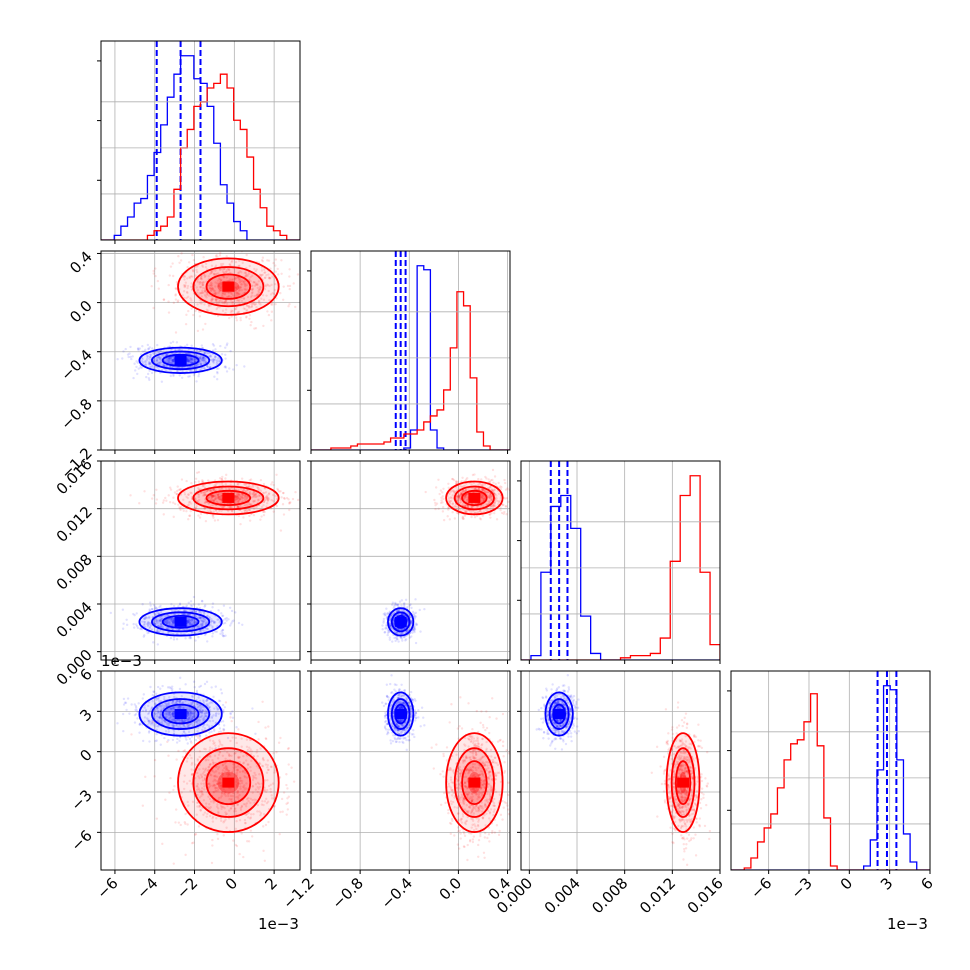  I want to click on density-peak, so click(474, 497).